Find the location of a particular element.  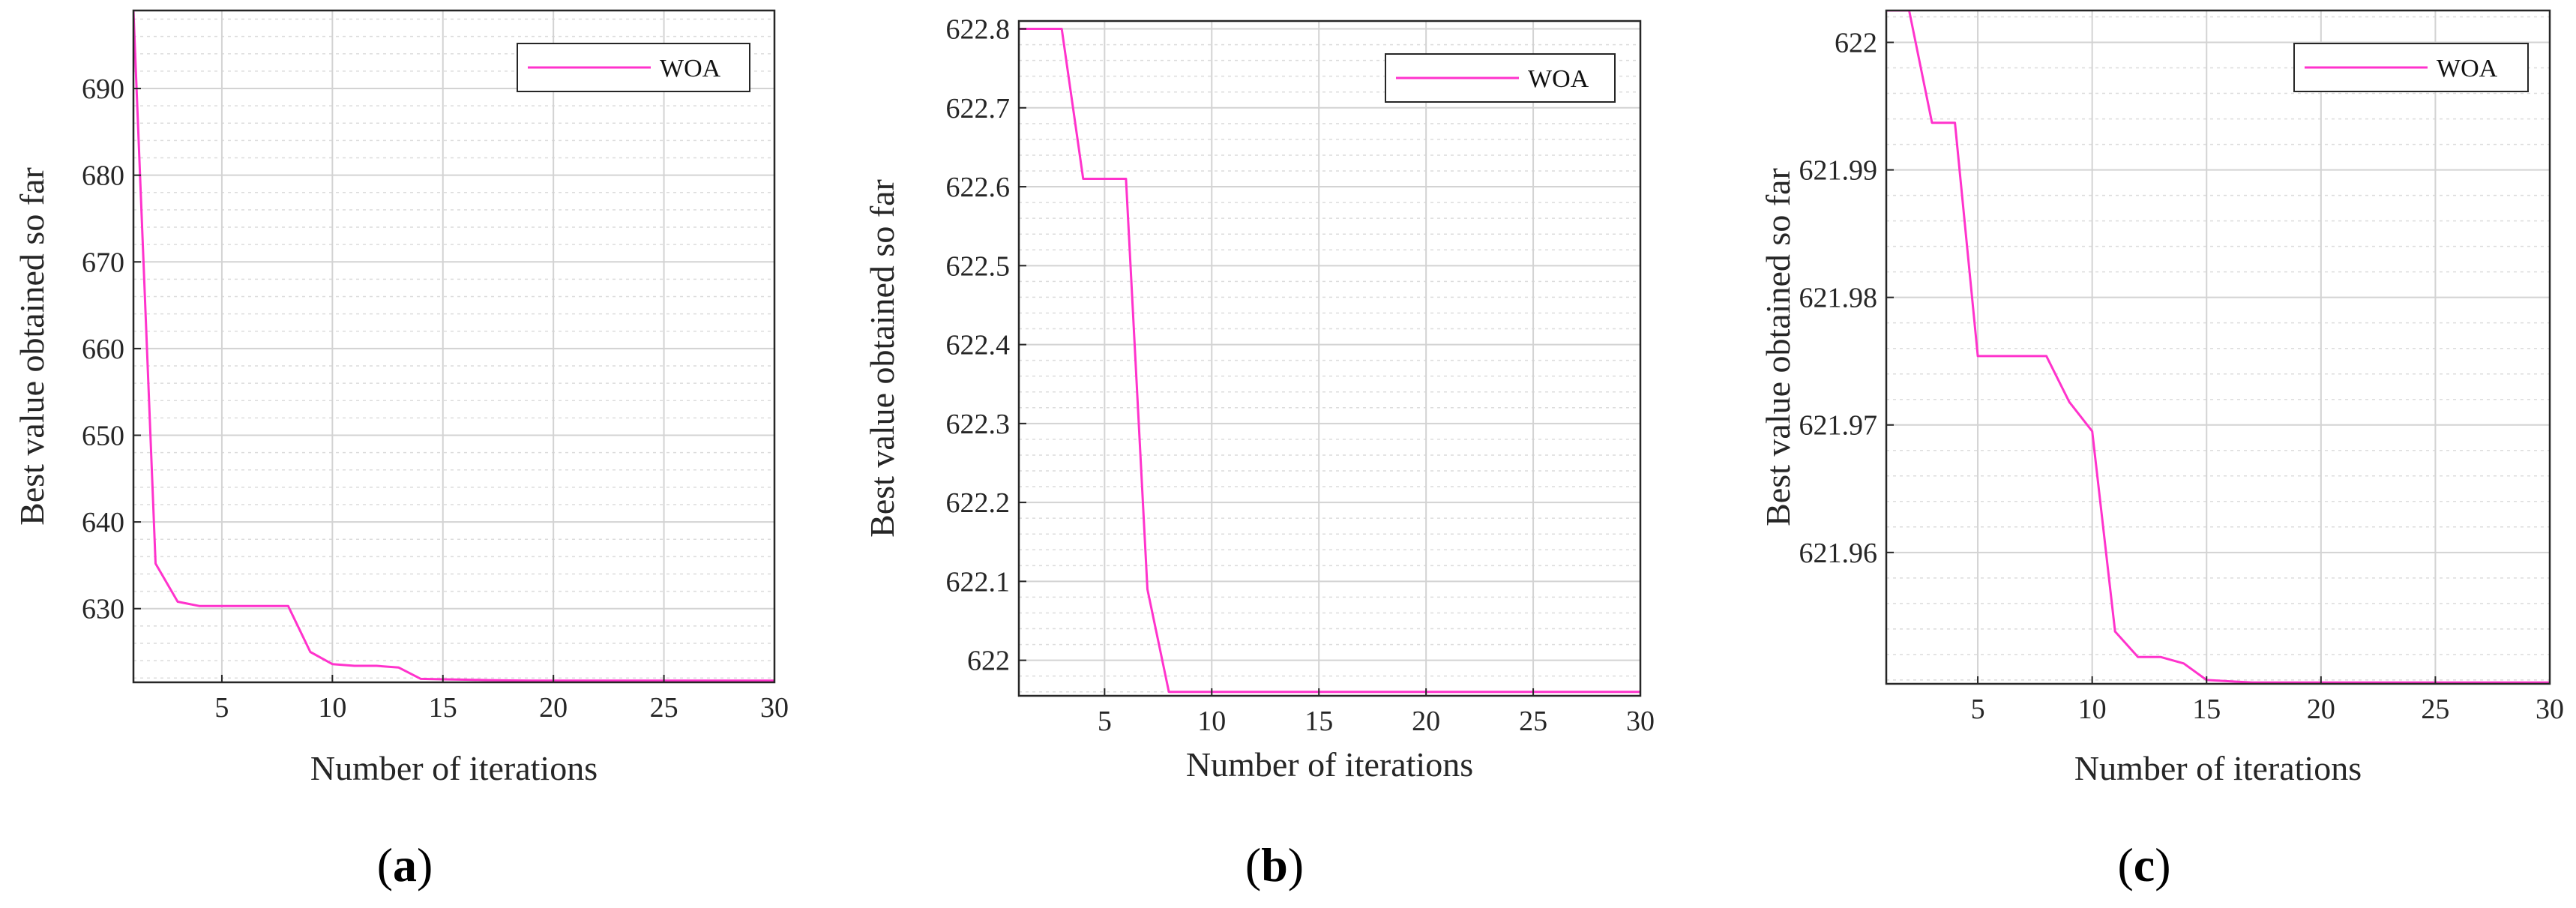

caption-letter-b: b is located at coordinates (1274, 865).